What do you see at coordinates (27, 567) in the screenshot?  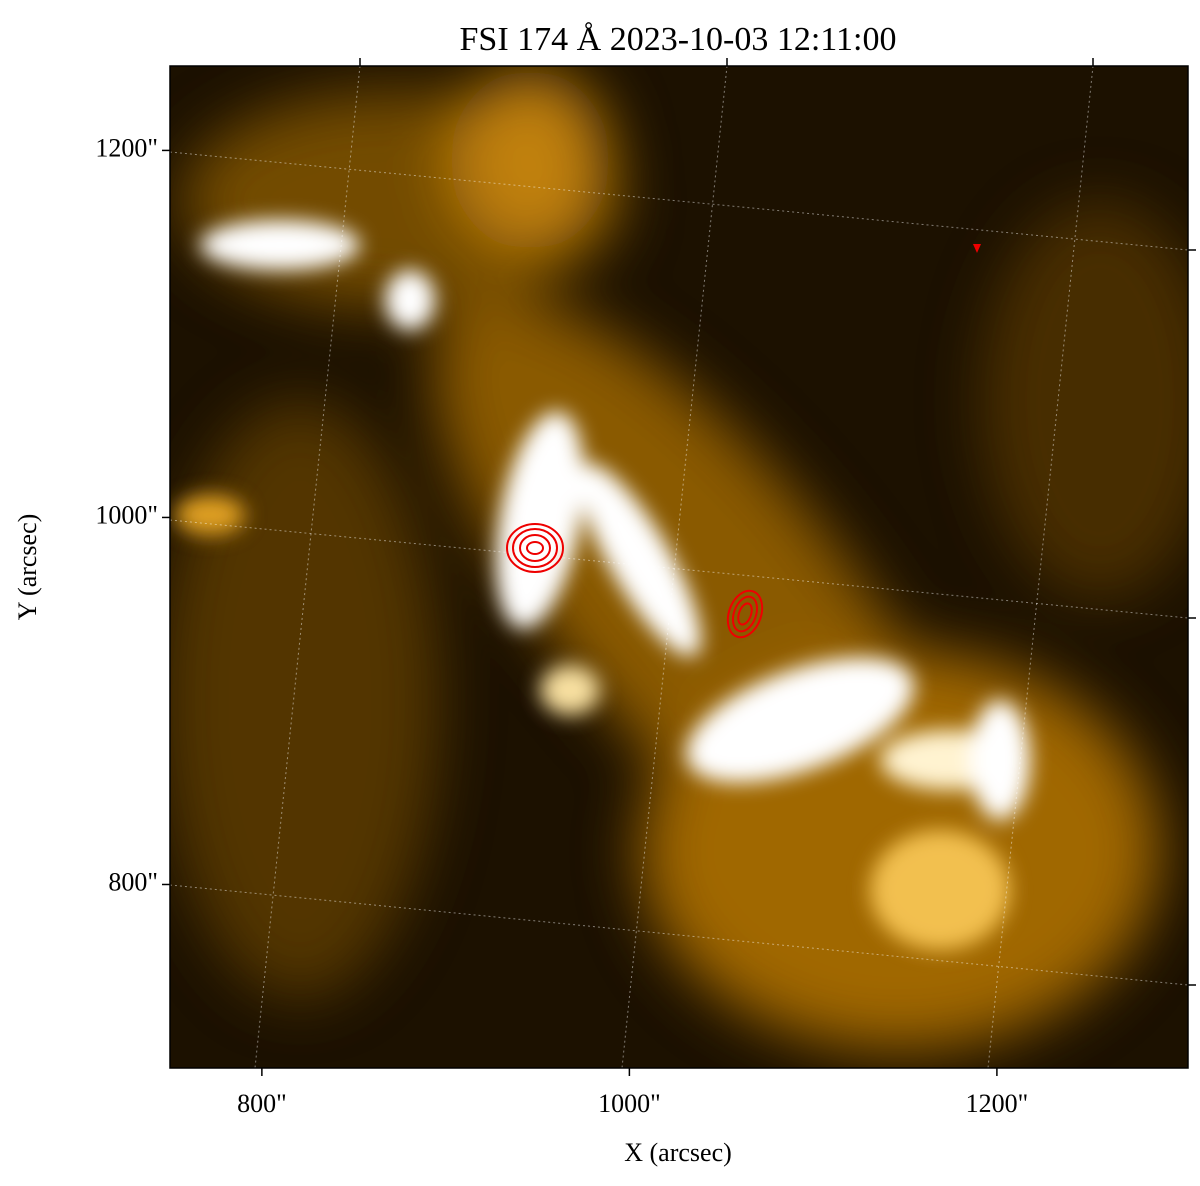 I see `y-axis-label: Y (arcsec)` at bounding box center [27, 567].